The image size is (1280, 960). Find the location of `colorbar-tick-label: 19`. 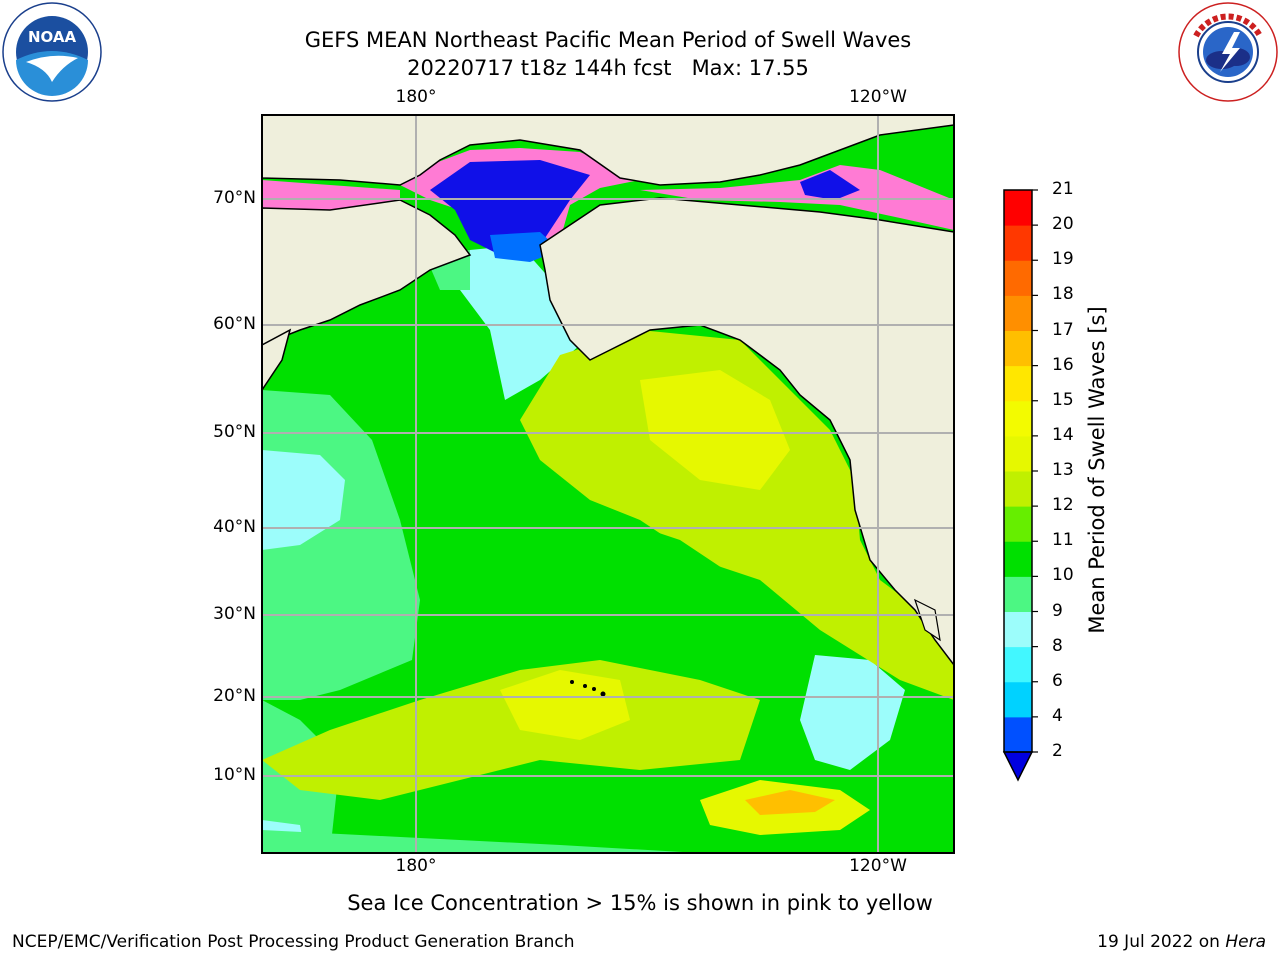

colorbar-tick-label: 19 is located at coordinates (1063, 259).